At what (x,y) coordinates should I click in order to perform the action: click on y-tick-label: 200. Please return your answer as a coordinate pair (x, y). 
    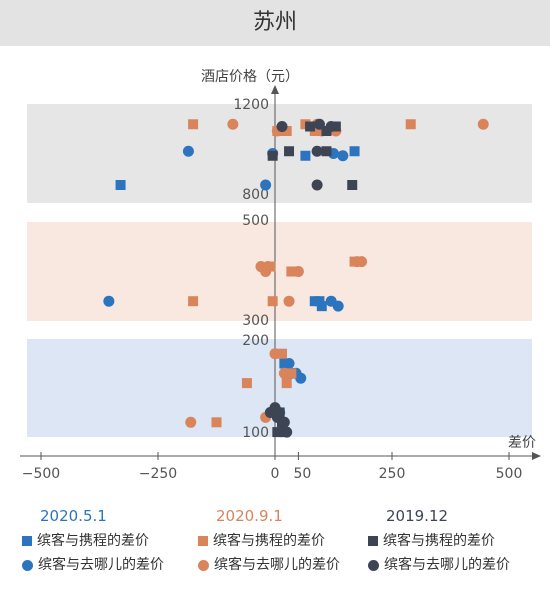
    Looking at the image, I should click on (255, 341).